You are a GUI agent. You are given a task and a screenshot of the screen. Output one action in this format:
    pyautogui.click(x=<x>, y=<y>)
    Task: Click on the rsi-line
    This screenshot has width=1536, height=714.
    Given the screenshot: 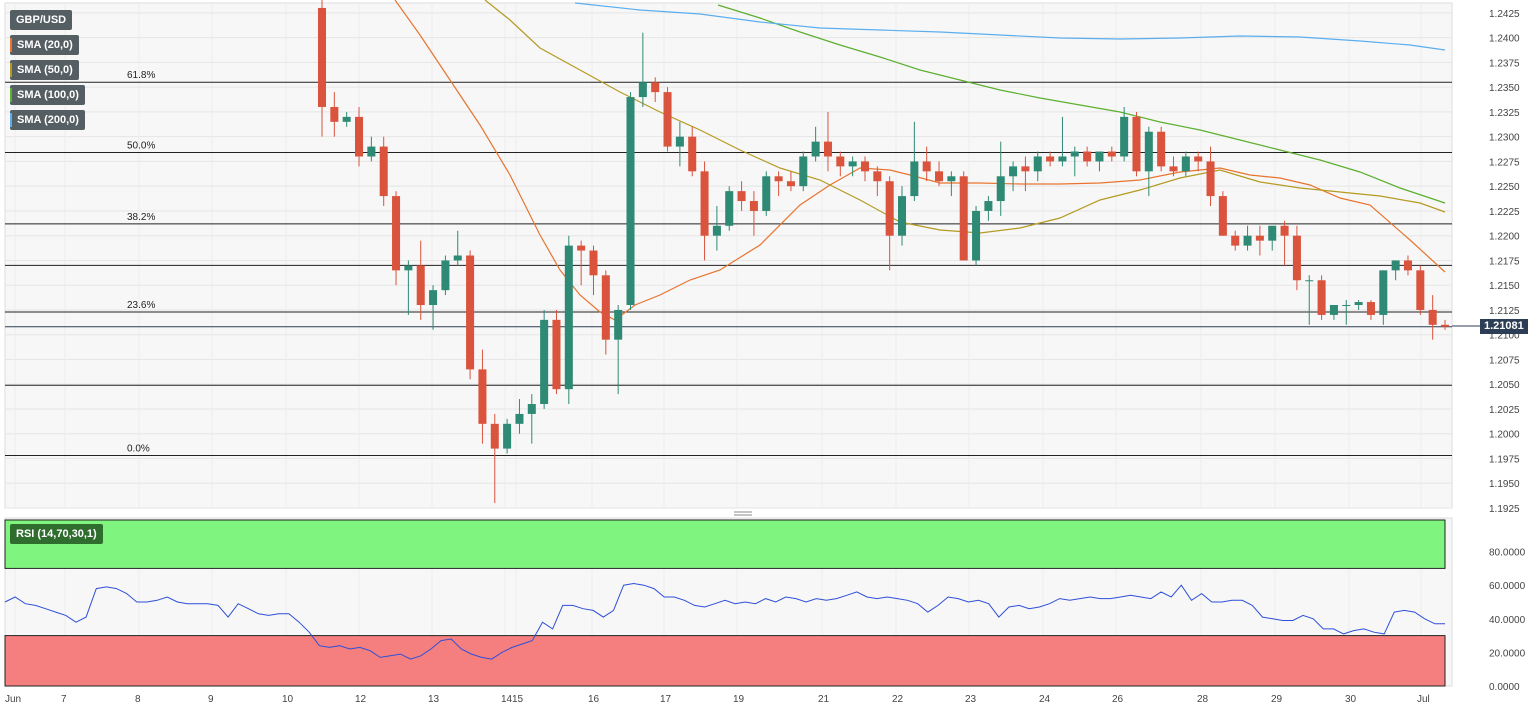 What is the action you would take?
    pyautogui.click(x=724, y=621)
    